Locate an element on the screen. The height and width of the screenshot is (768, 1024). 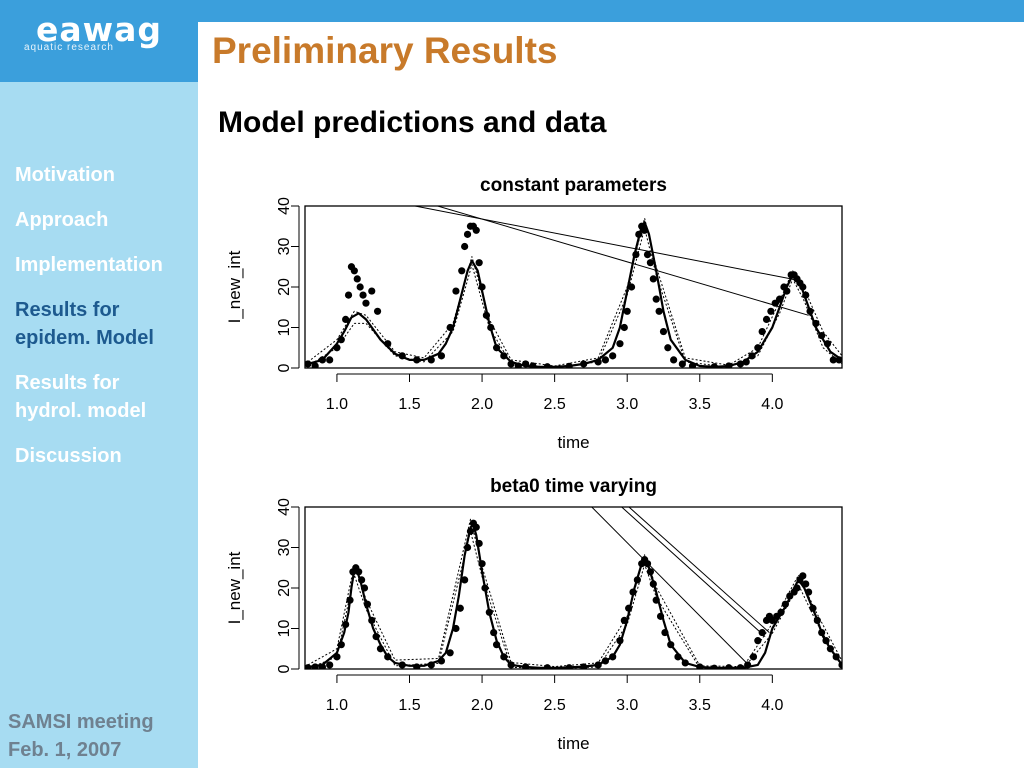
logo-wordmark: eawag is located at coordinates (99, 29).